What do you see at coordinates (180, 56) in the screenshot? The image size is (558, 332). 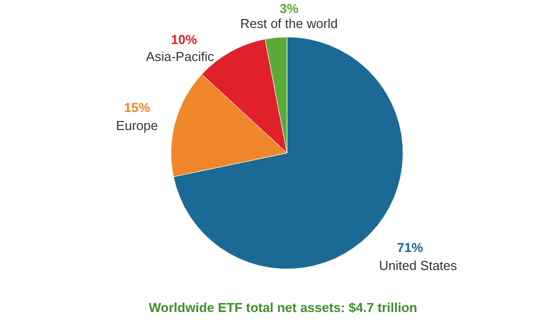 I see `slice-label: Asia-Pacific` at bounding box center [180, 56].